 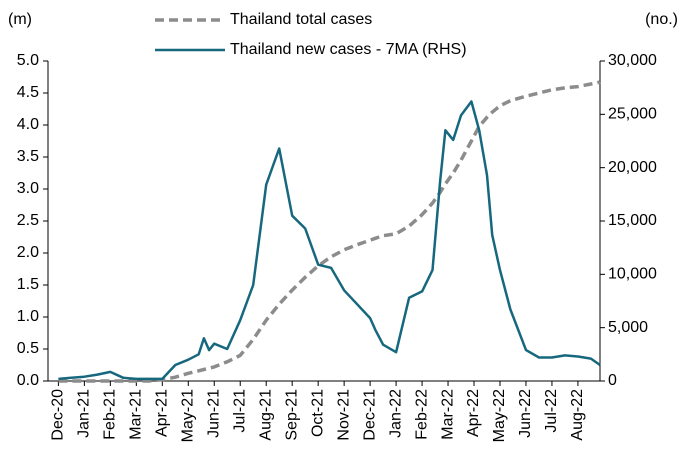 What do you see at coordinates (628, 327) in the screenshot?
I see `y2-tick-label: 5,000` at bounding box center [628, 327].